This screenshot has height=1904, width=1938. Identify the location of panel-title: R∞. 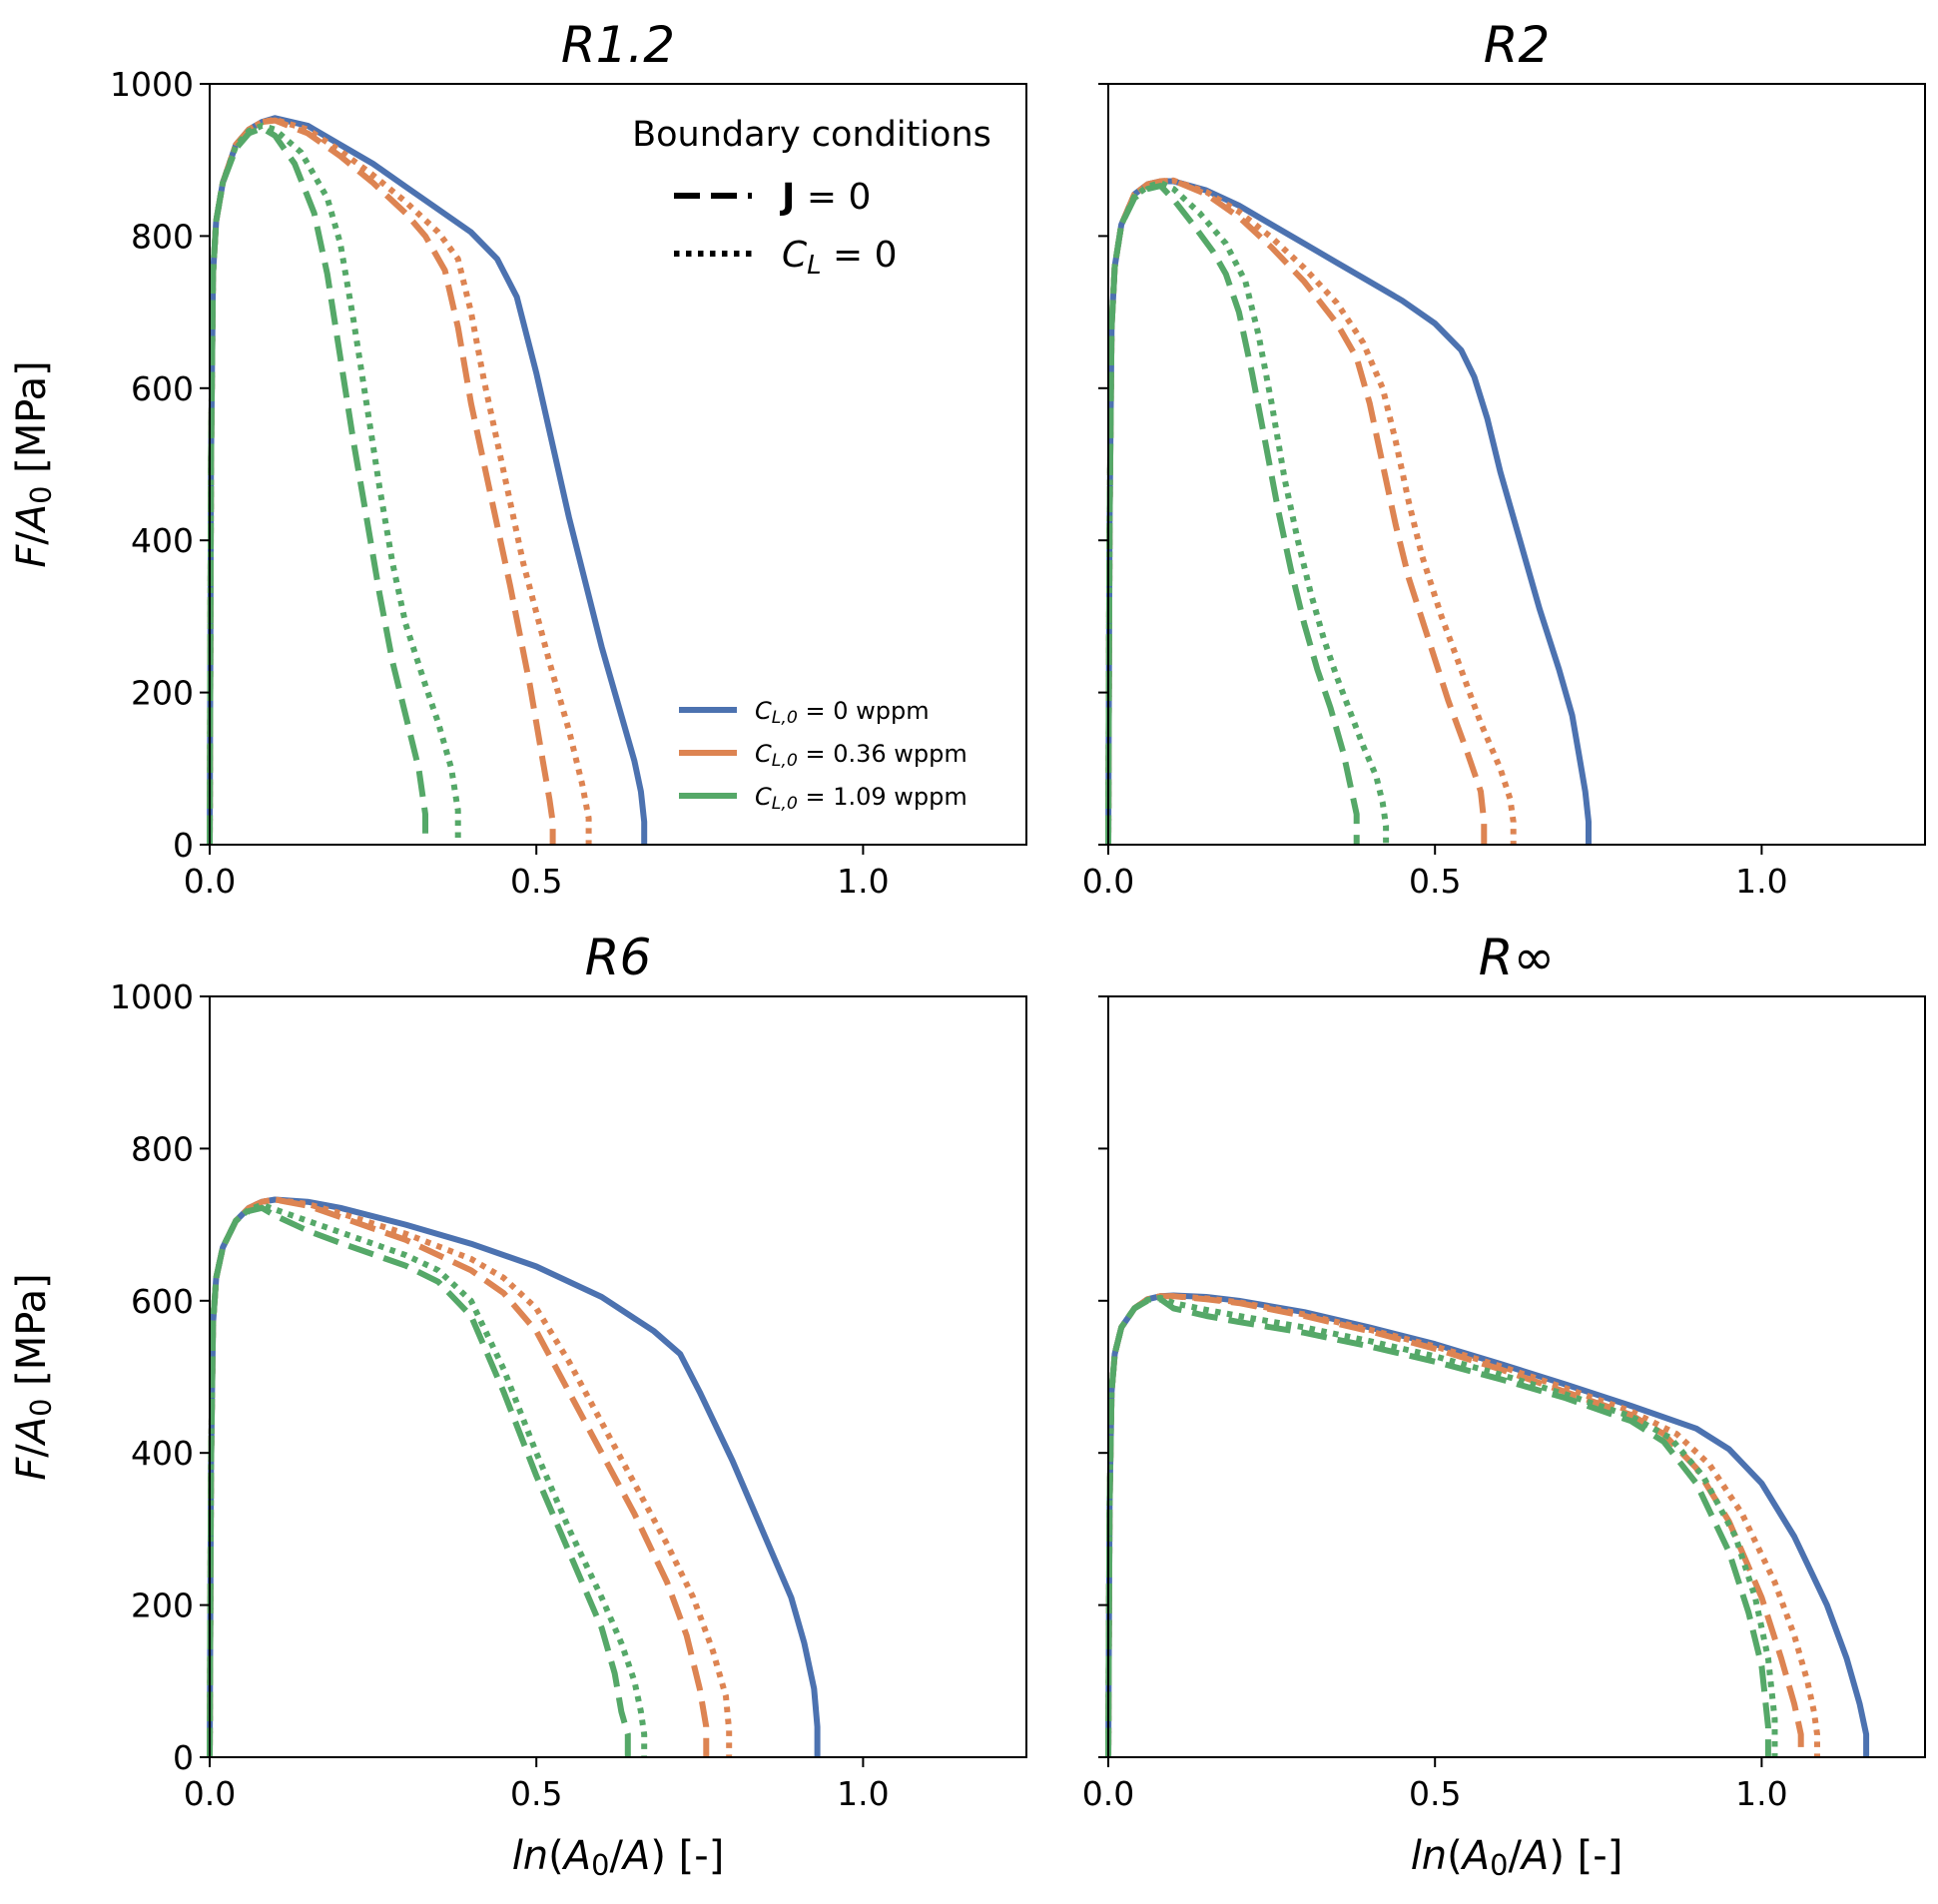
(1517, 957).